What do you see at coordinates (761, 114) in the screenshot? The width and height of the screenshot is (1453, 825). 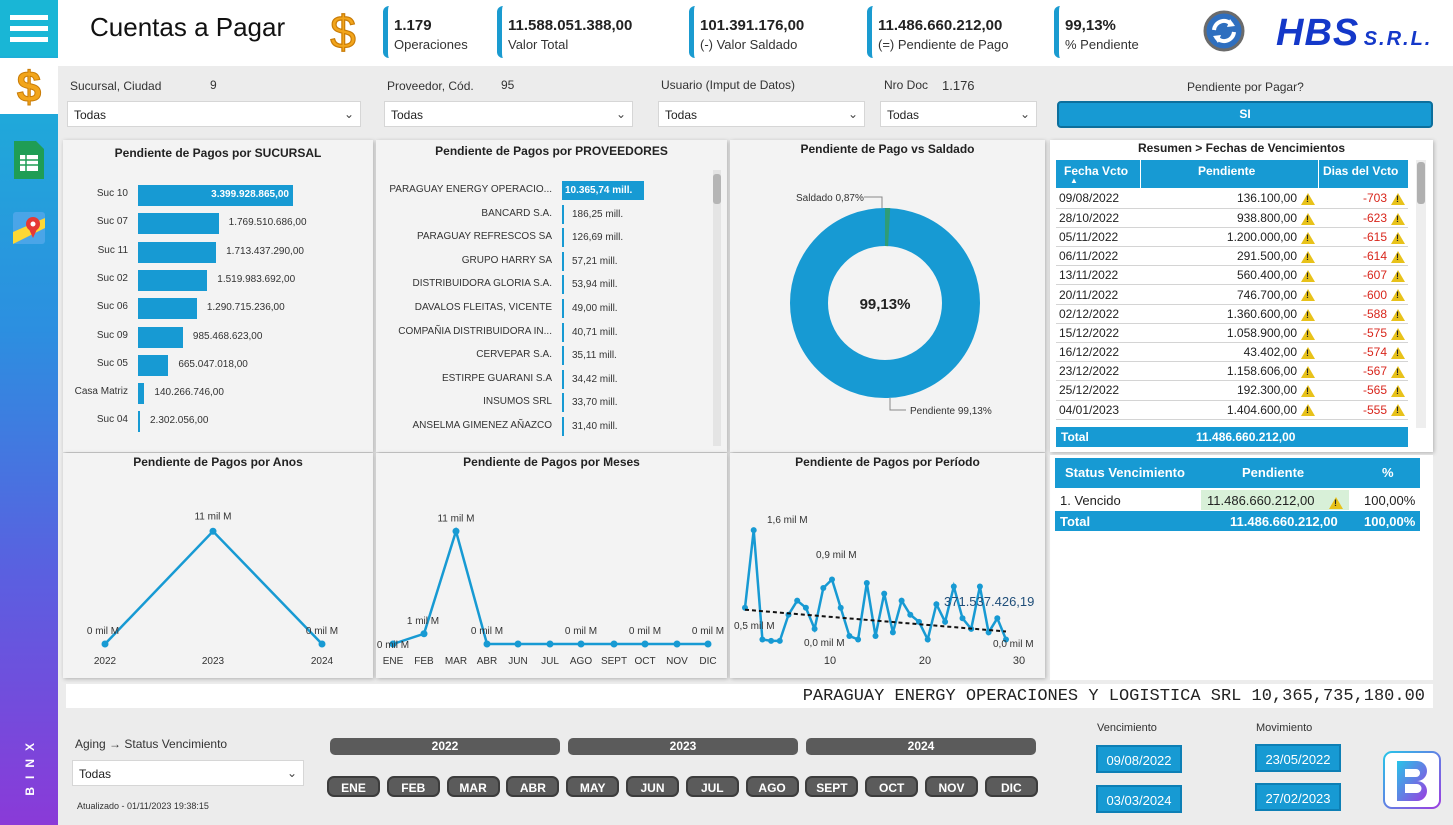 I see `usuario-select: Todas ⌄` at bounding box center [761, 114].